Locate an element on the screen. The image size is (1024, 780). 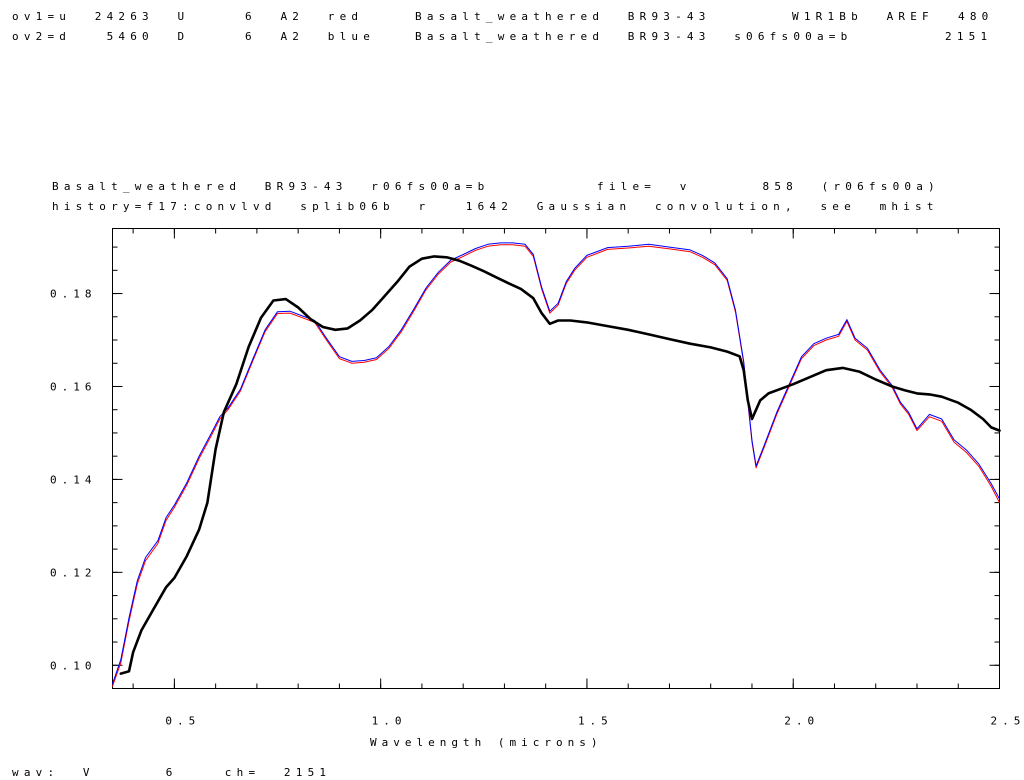
y-tick-label: 0.10 is located at coordinates (73, 665).